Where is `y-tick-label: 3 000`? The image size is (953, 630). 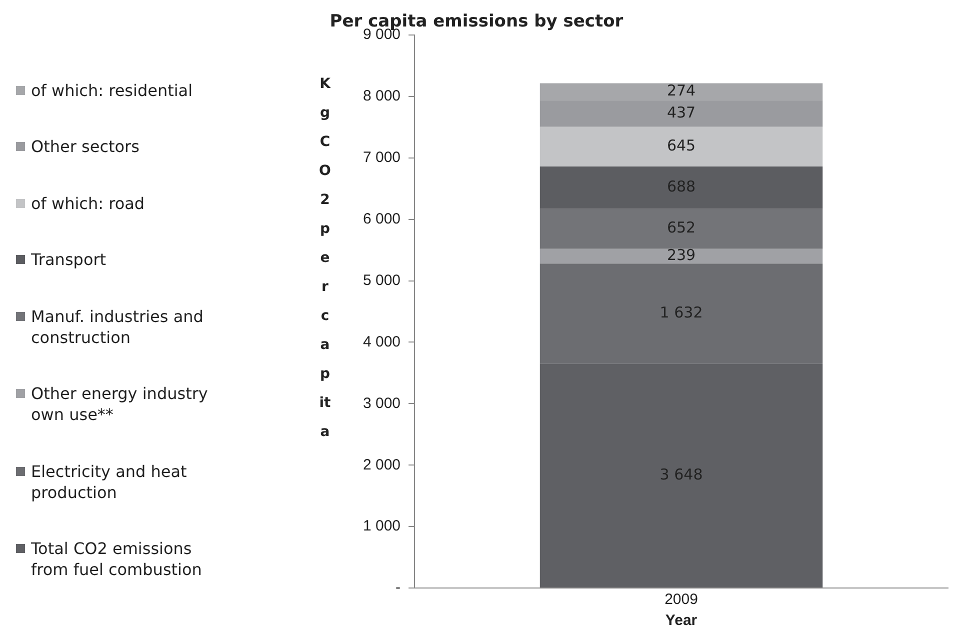
y-tick-label: 3 000 is located at coordinates (381, 403).